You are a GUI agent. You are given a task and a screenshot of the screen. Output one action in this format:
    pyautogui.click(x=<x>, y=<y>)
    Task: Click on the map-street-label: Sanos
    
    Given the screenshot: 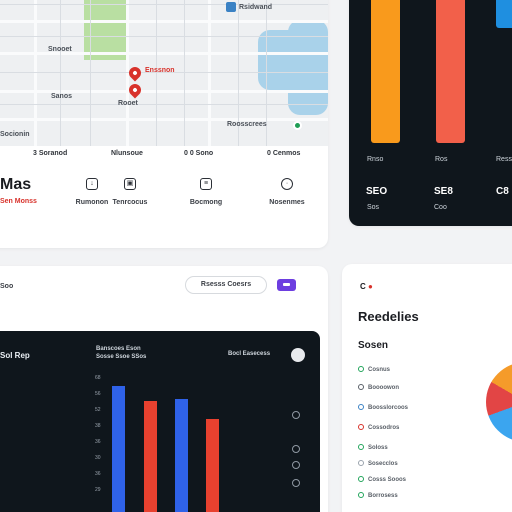 What is the action you would take?
    pyautogui.click(x=62, y=96)
    